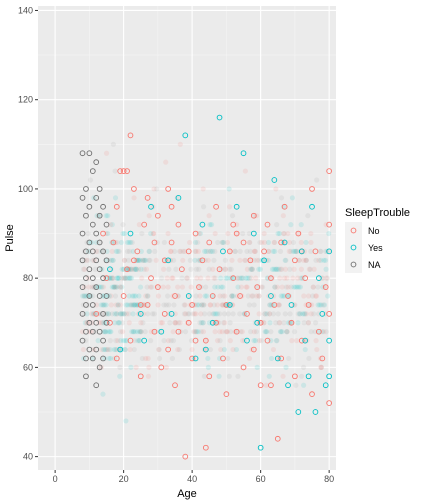  What do you see at coordinates (193, 477) in the screenshot?
I see `x-axis-ticks: 0 20 40 60 80` at bounding box center [193, 477].